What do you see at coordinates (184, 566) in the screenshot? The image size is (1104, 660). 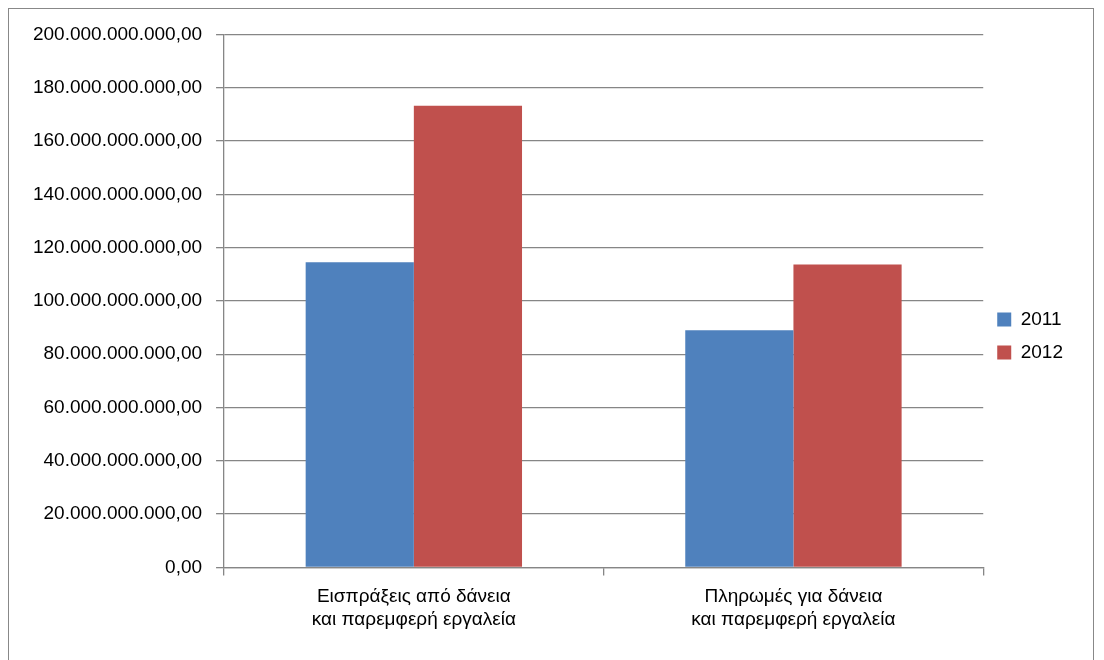 I see `y-tick-label: 0,00` at bounding box center [184, 566].